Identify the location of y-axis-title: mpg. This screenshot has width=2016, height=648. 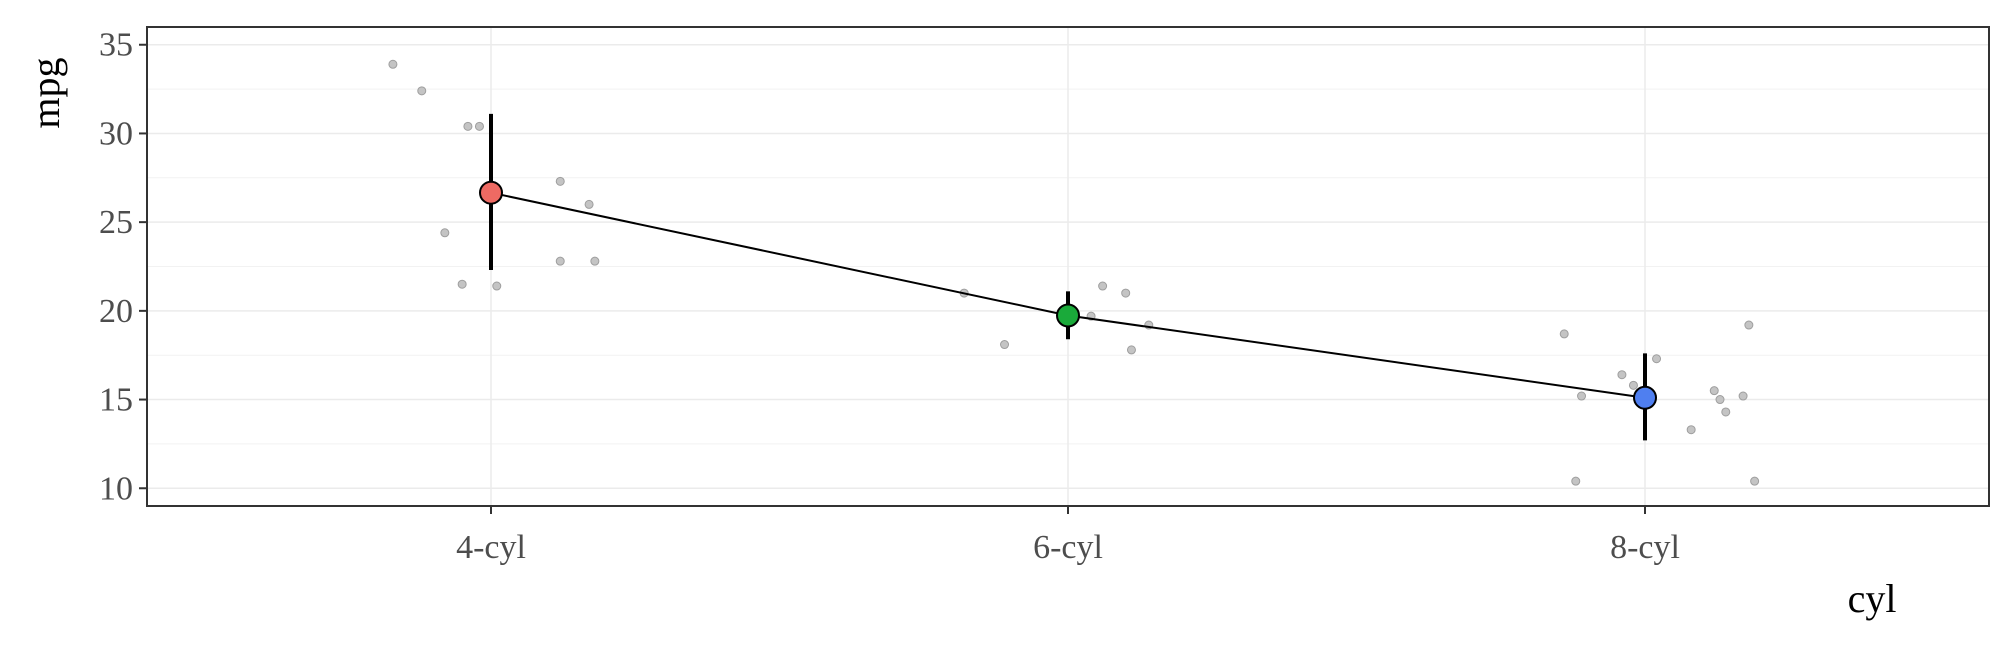
(45, 92).